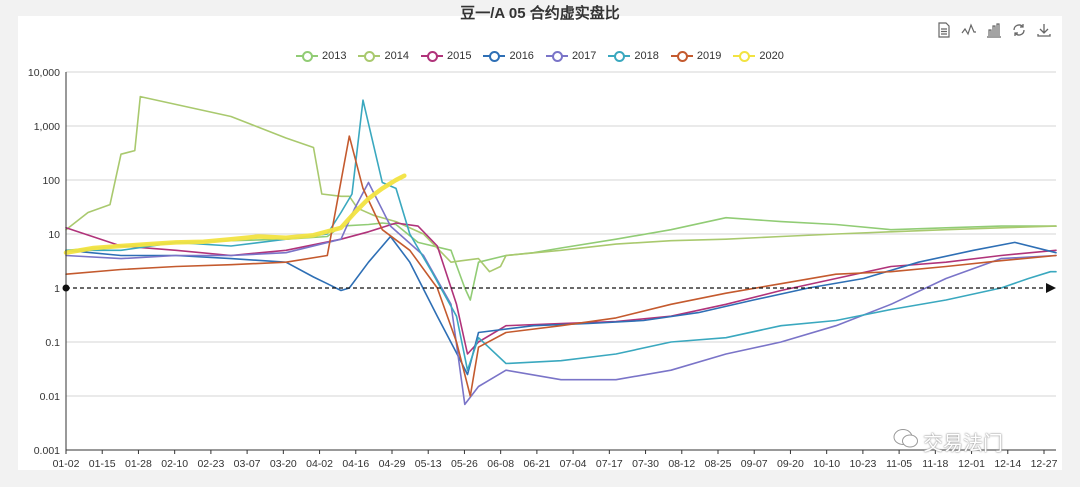 This screenshot has height=487, width=1080. Describe the element at coordinates (355, 464) in the screenshot. I see `x-tick-label: 04-16` at that location.